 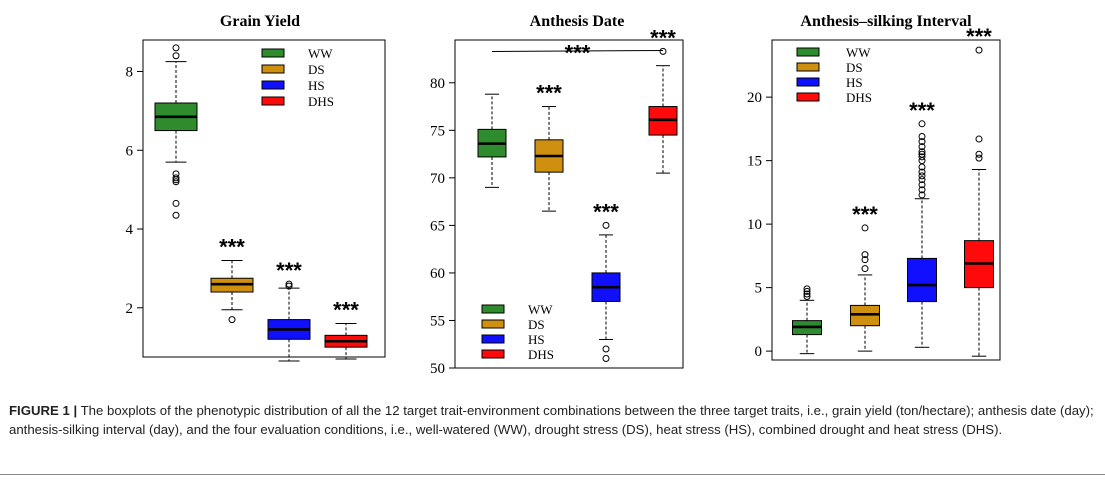 I want to click on y-tick-label: 5, so click(x=759, y=289).